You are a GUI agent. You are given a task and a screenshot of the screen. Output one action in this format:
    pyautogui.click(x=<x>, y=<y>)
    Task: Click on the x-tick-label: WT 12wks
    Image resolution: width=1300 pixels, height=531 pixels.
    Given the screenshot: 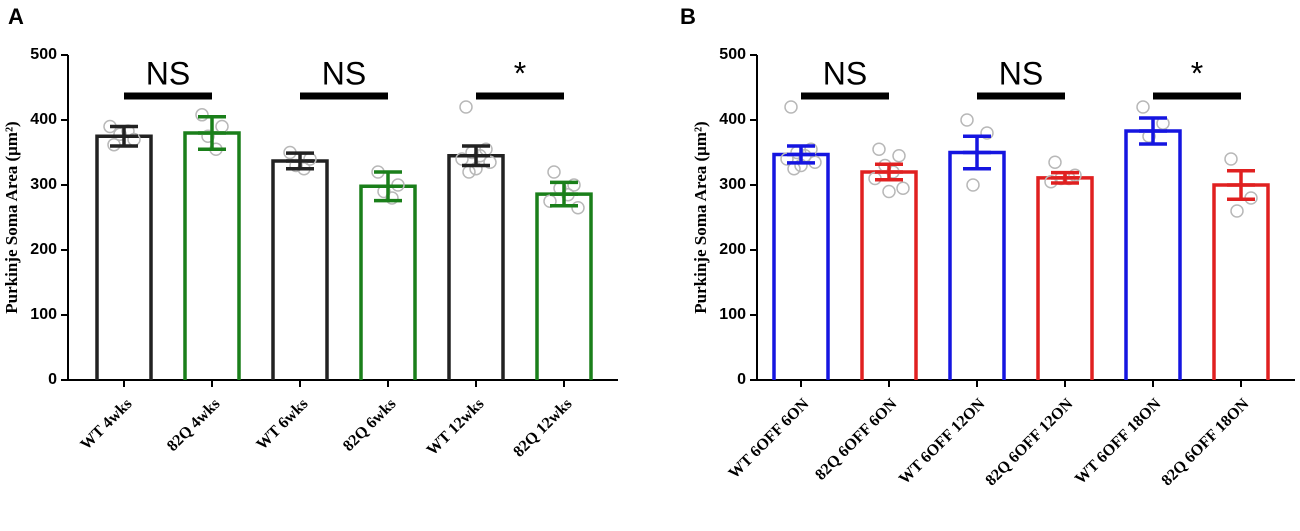 What is the action you would take?
    pyautogui.click(x=456, y=427)
    